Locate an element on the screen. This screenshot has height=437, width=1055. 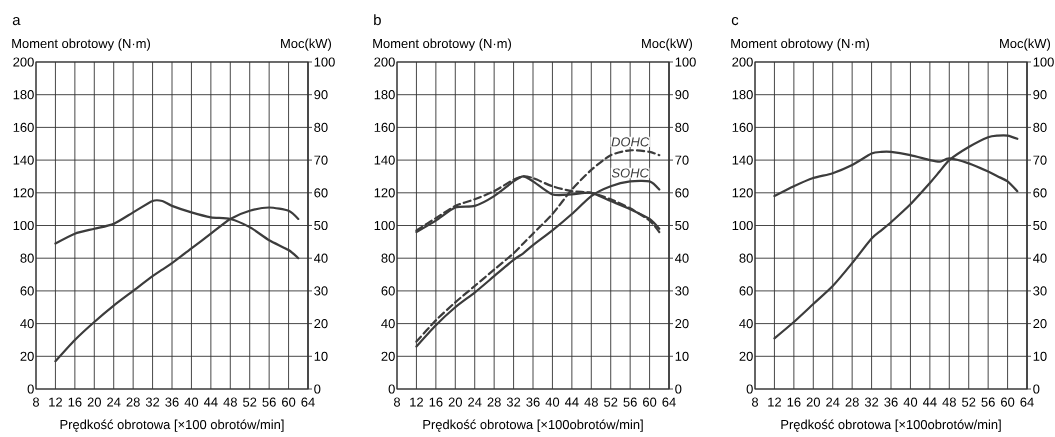
y2-tick-label: 10 is located at coordinates (321, 356).